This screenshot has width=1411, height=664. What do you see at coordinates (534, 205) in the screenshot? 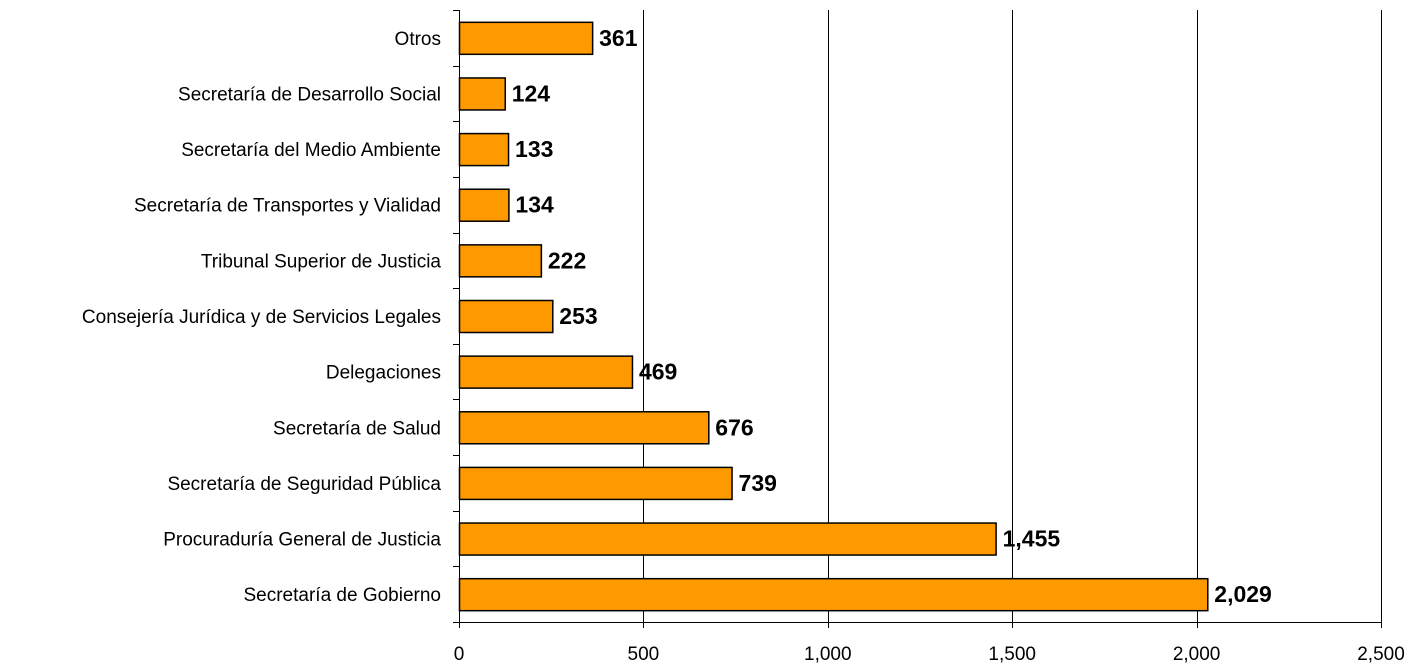
I see `data-label: 134` at bounding box center [534, 205].